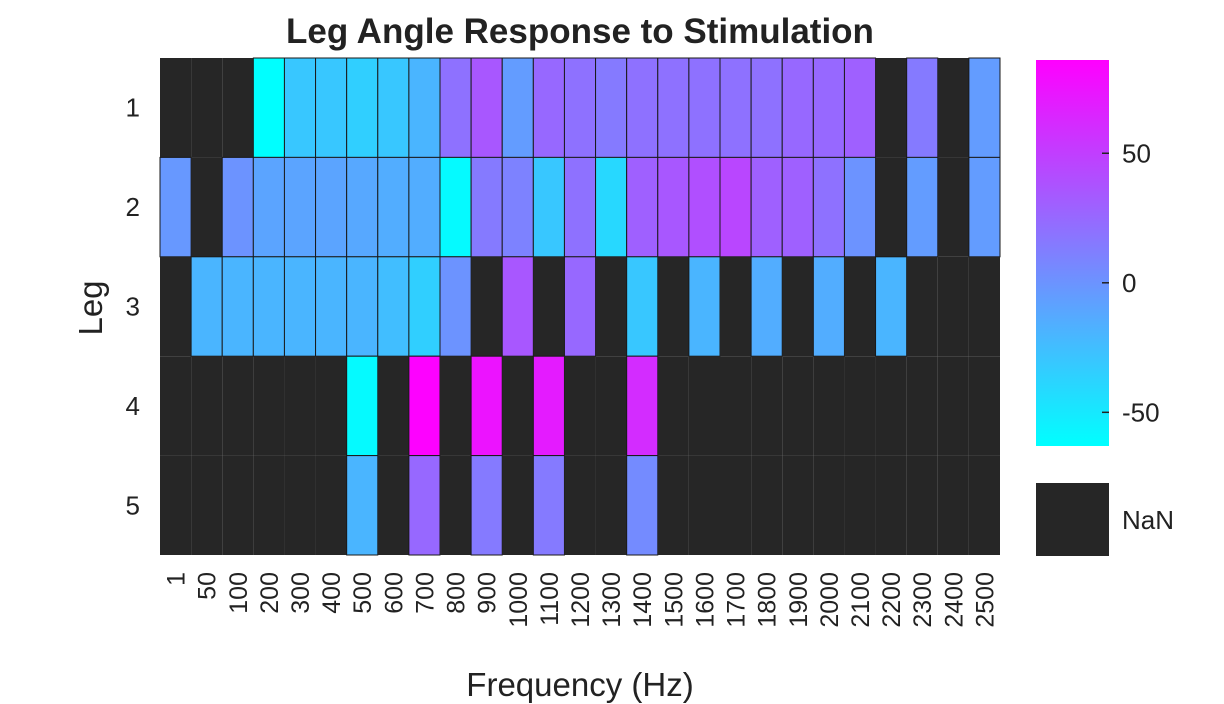  I want to click on x-tick-label: 1700, so click(737, 600).